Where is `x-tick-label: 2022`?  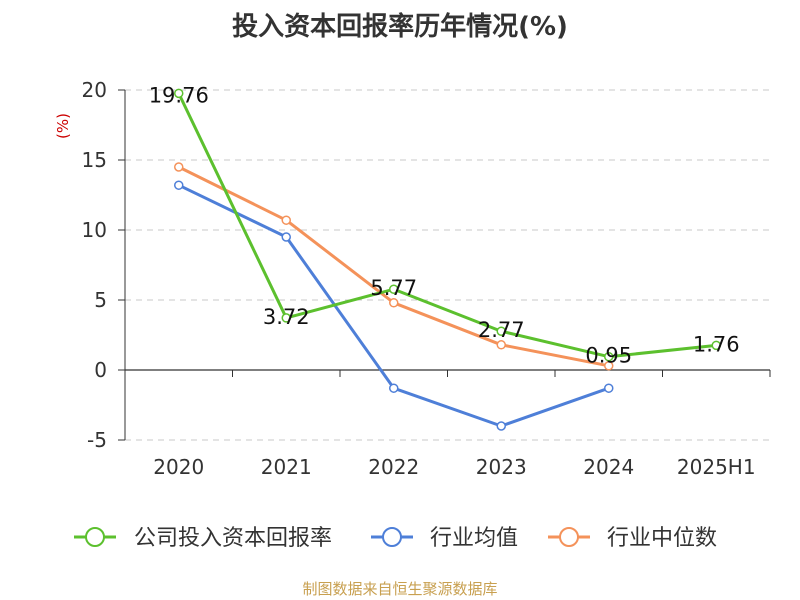
x-tick-label: 2022 is located at coordinates (393, 467).